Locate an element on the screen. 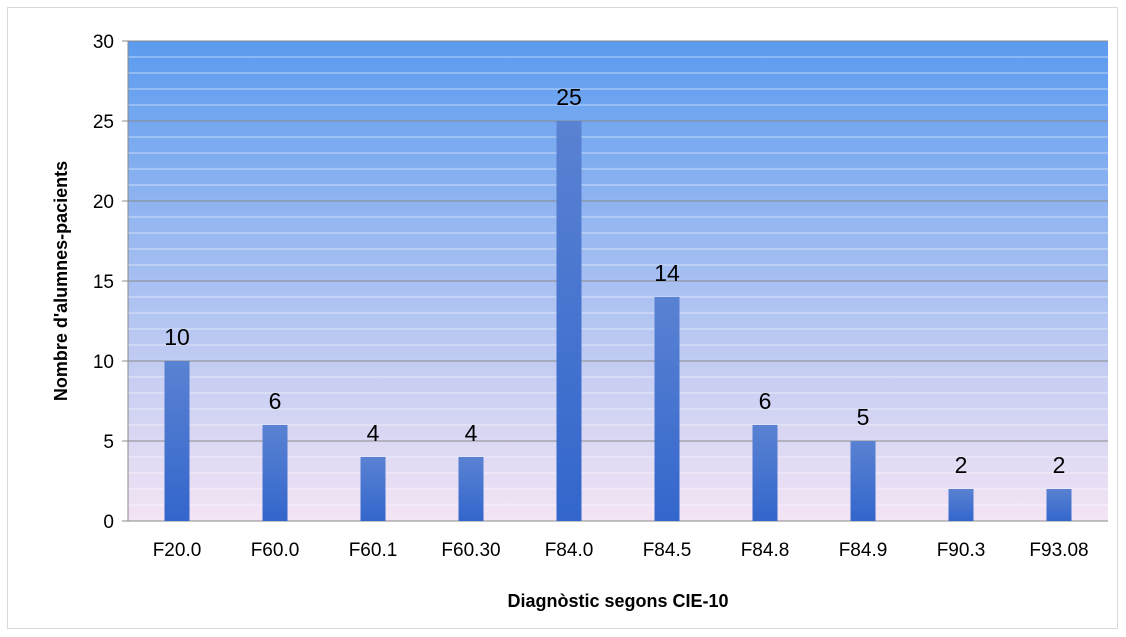 The height and width of the screenshot is (637, 1126). y-tick-label: 0 is located at coordinates (108, 522).